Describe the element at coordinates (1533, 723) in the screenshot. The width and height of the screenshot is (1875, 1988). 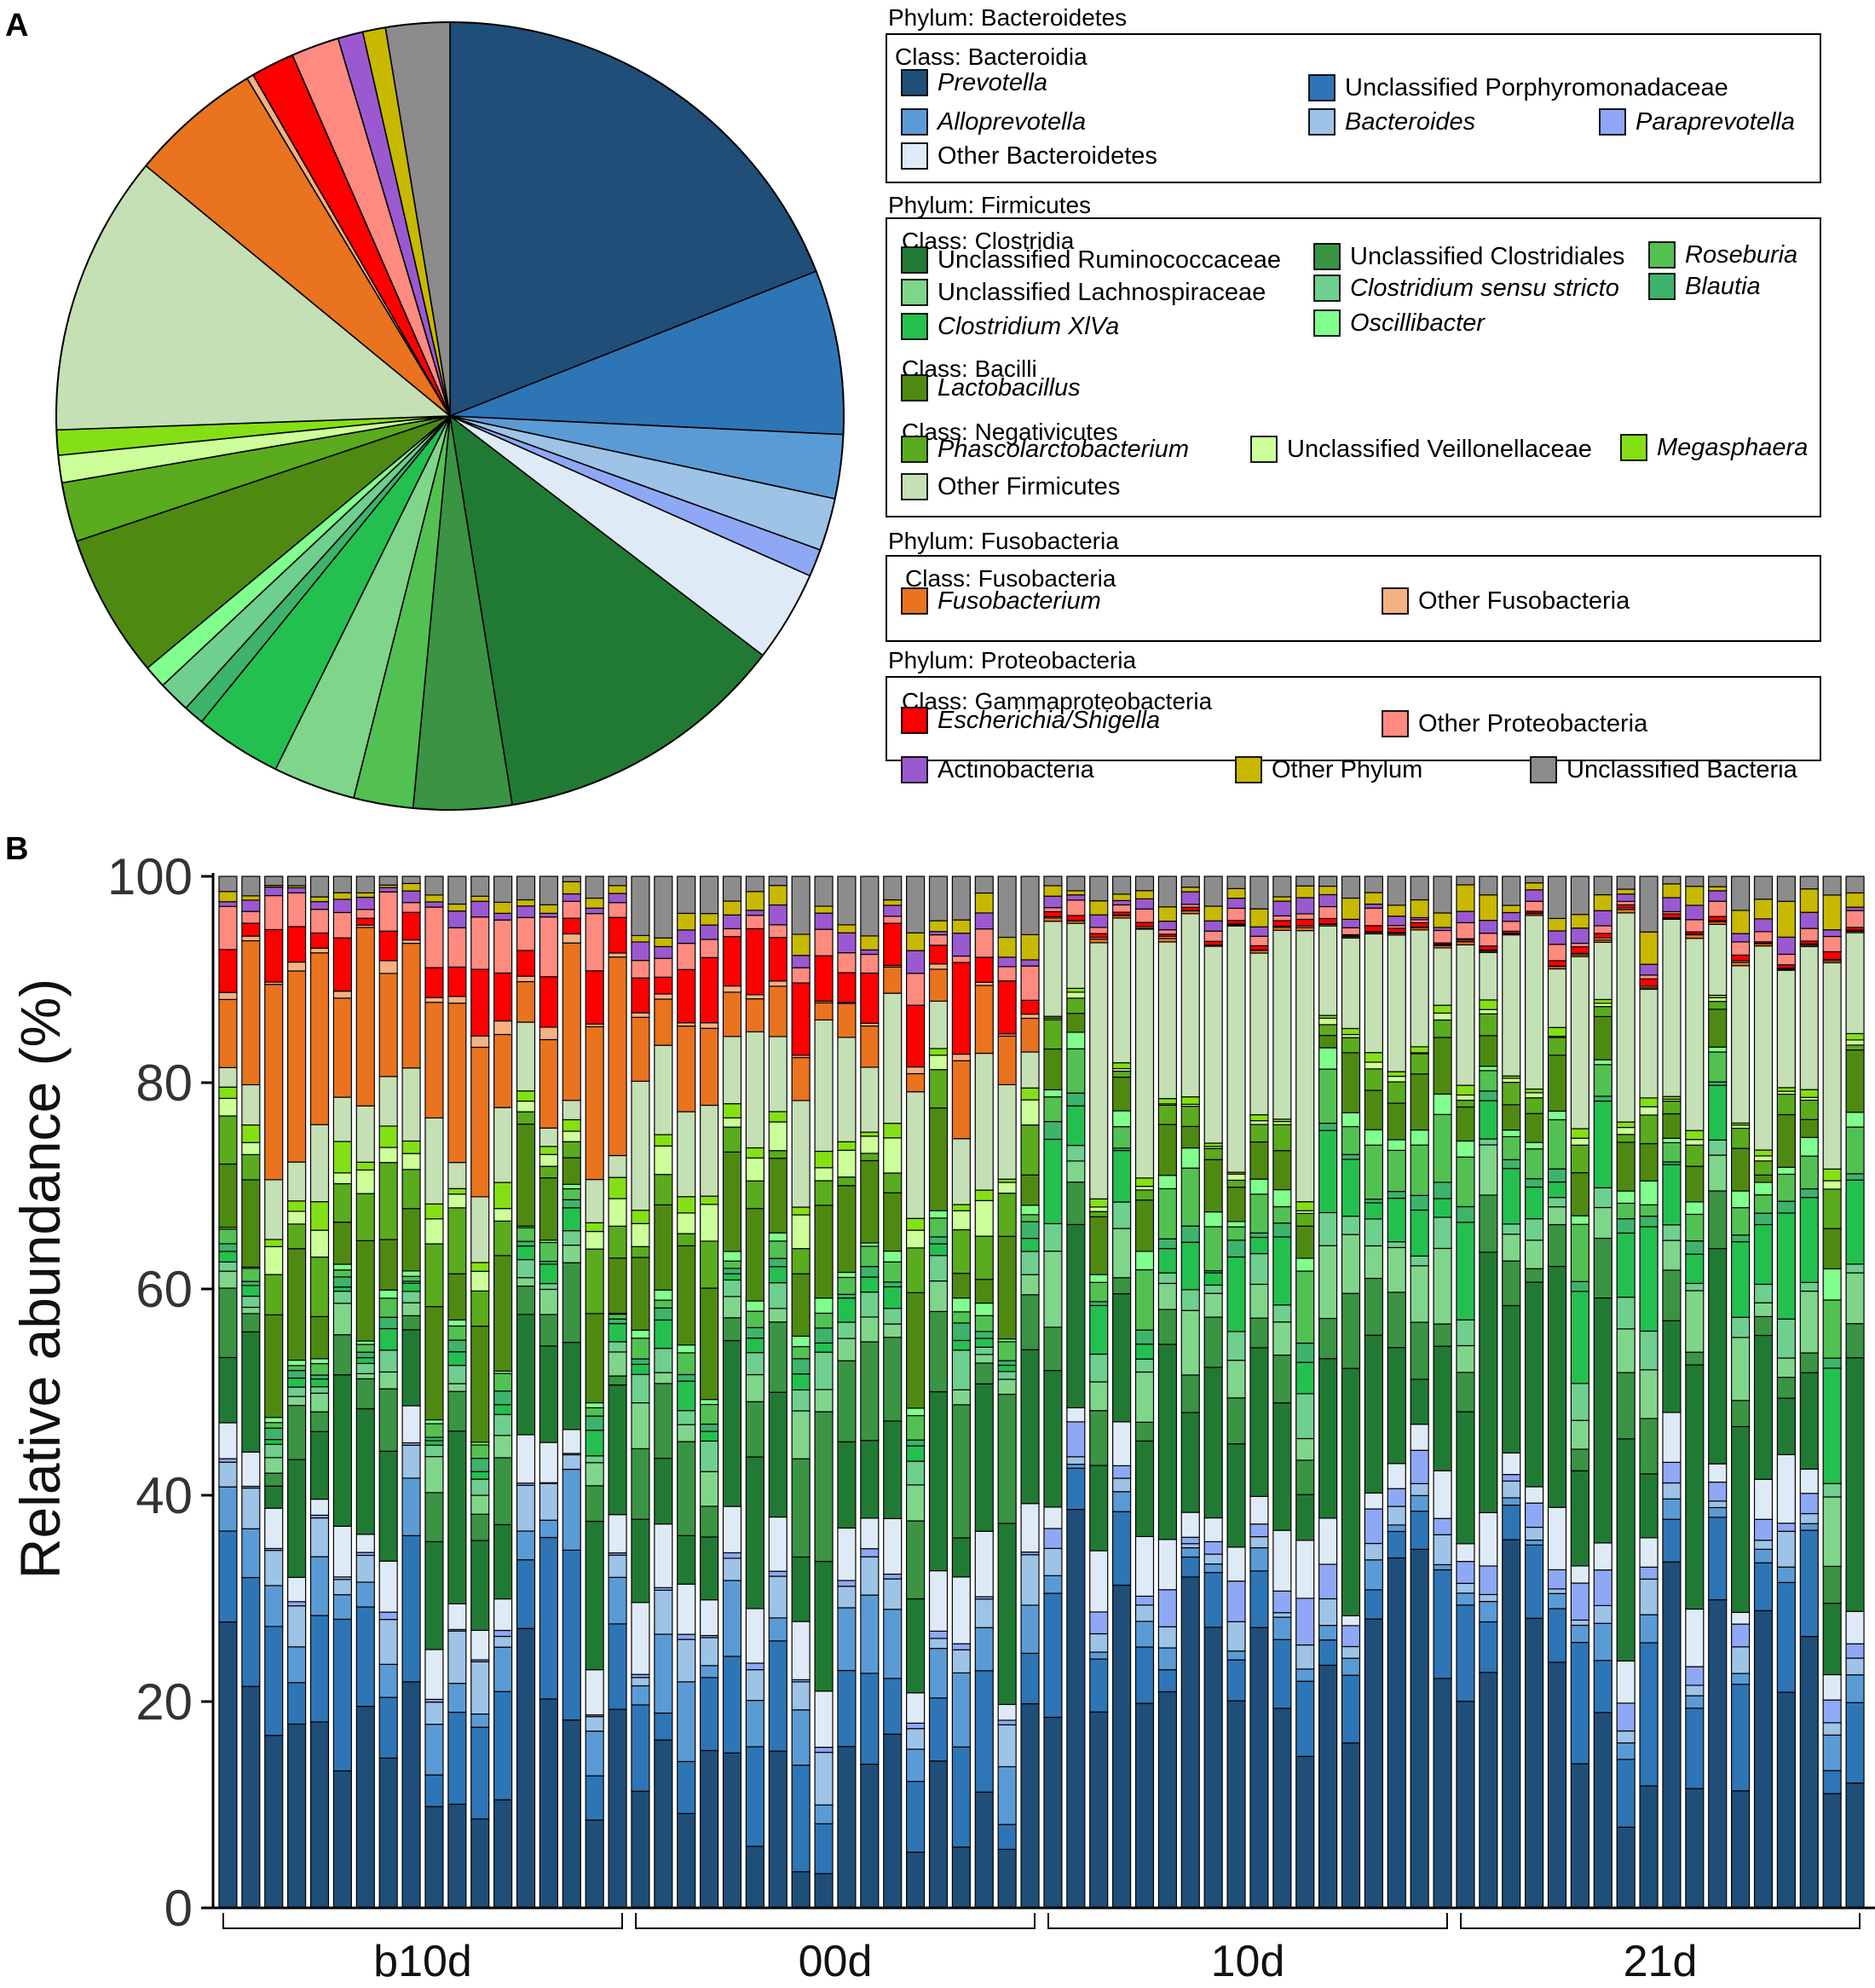
I see `legend-label-oprot: Other Proteobacteria` at that location.